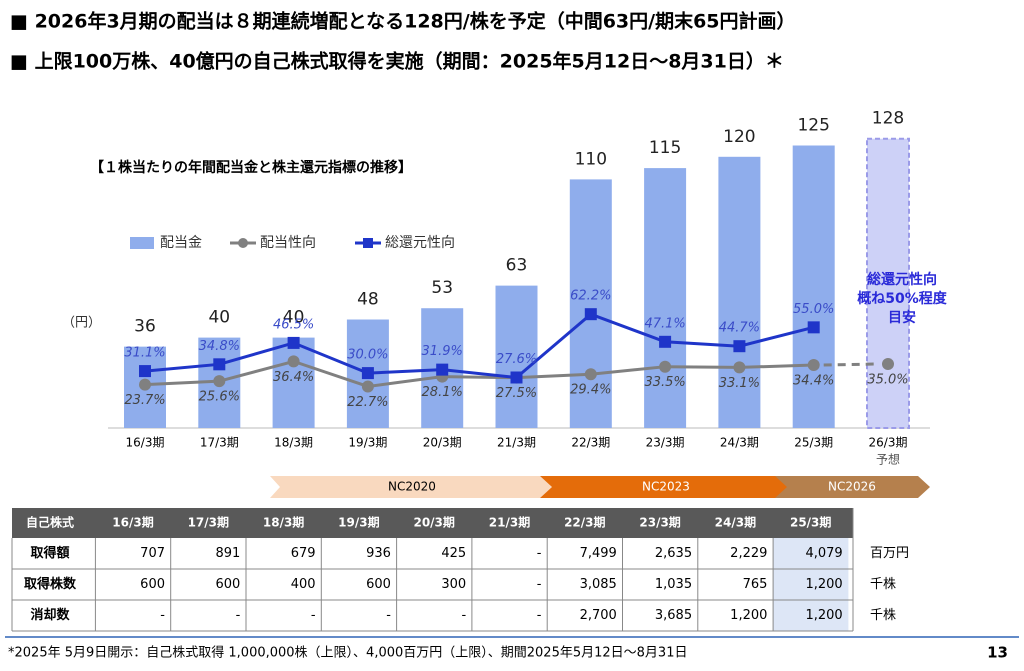 The image size is (1024, 671). Describe the element at coordinates (813, 126) in the screenshot. I see `bar-value-label: 125` at that location.